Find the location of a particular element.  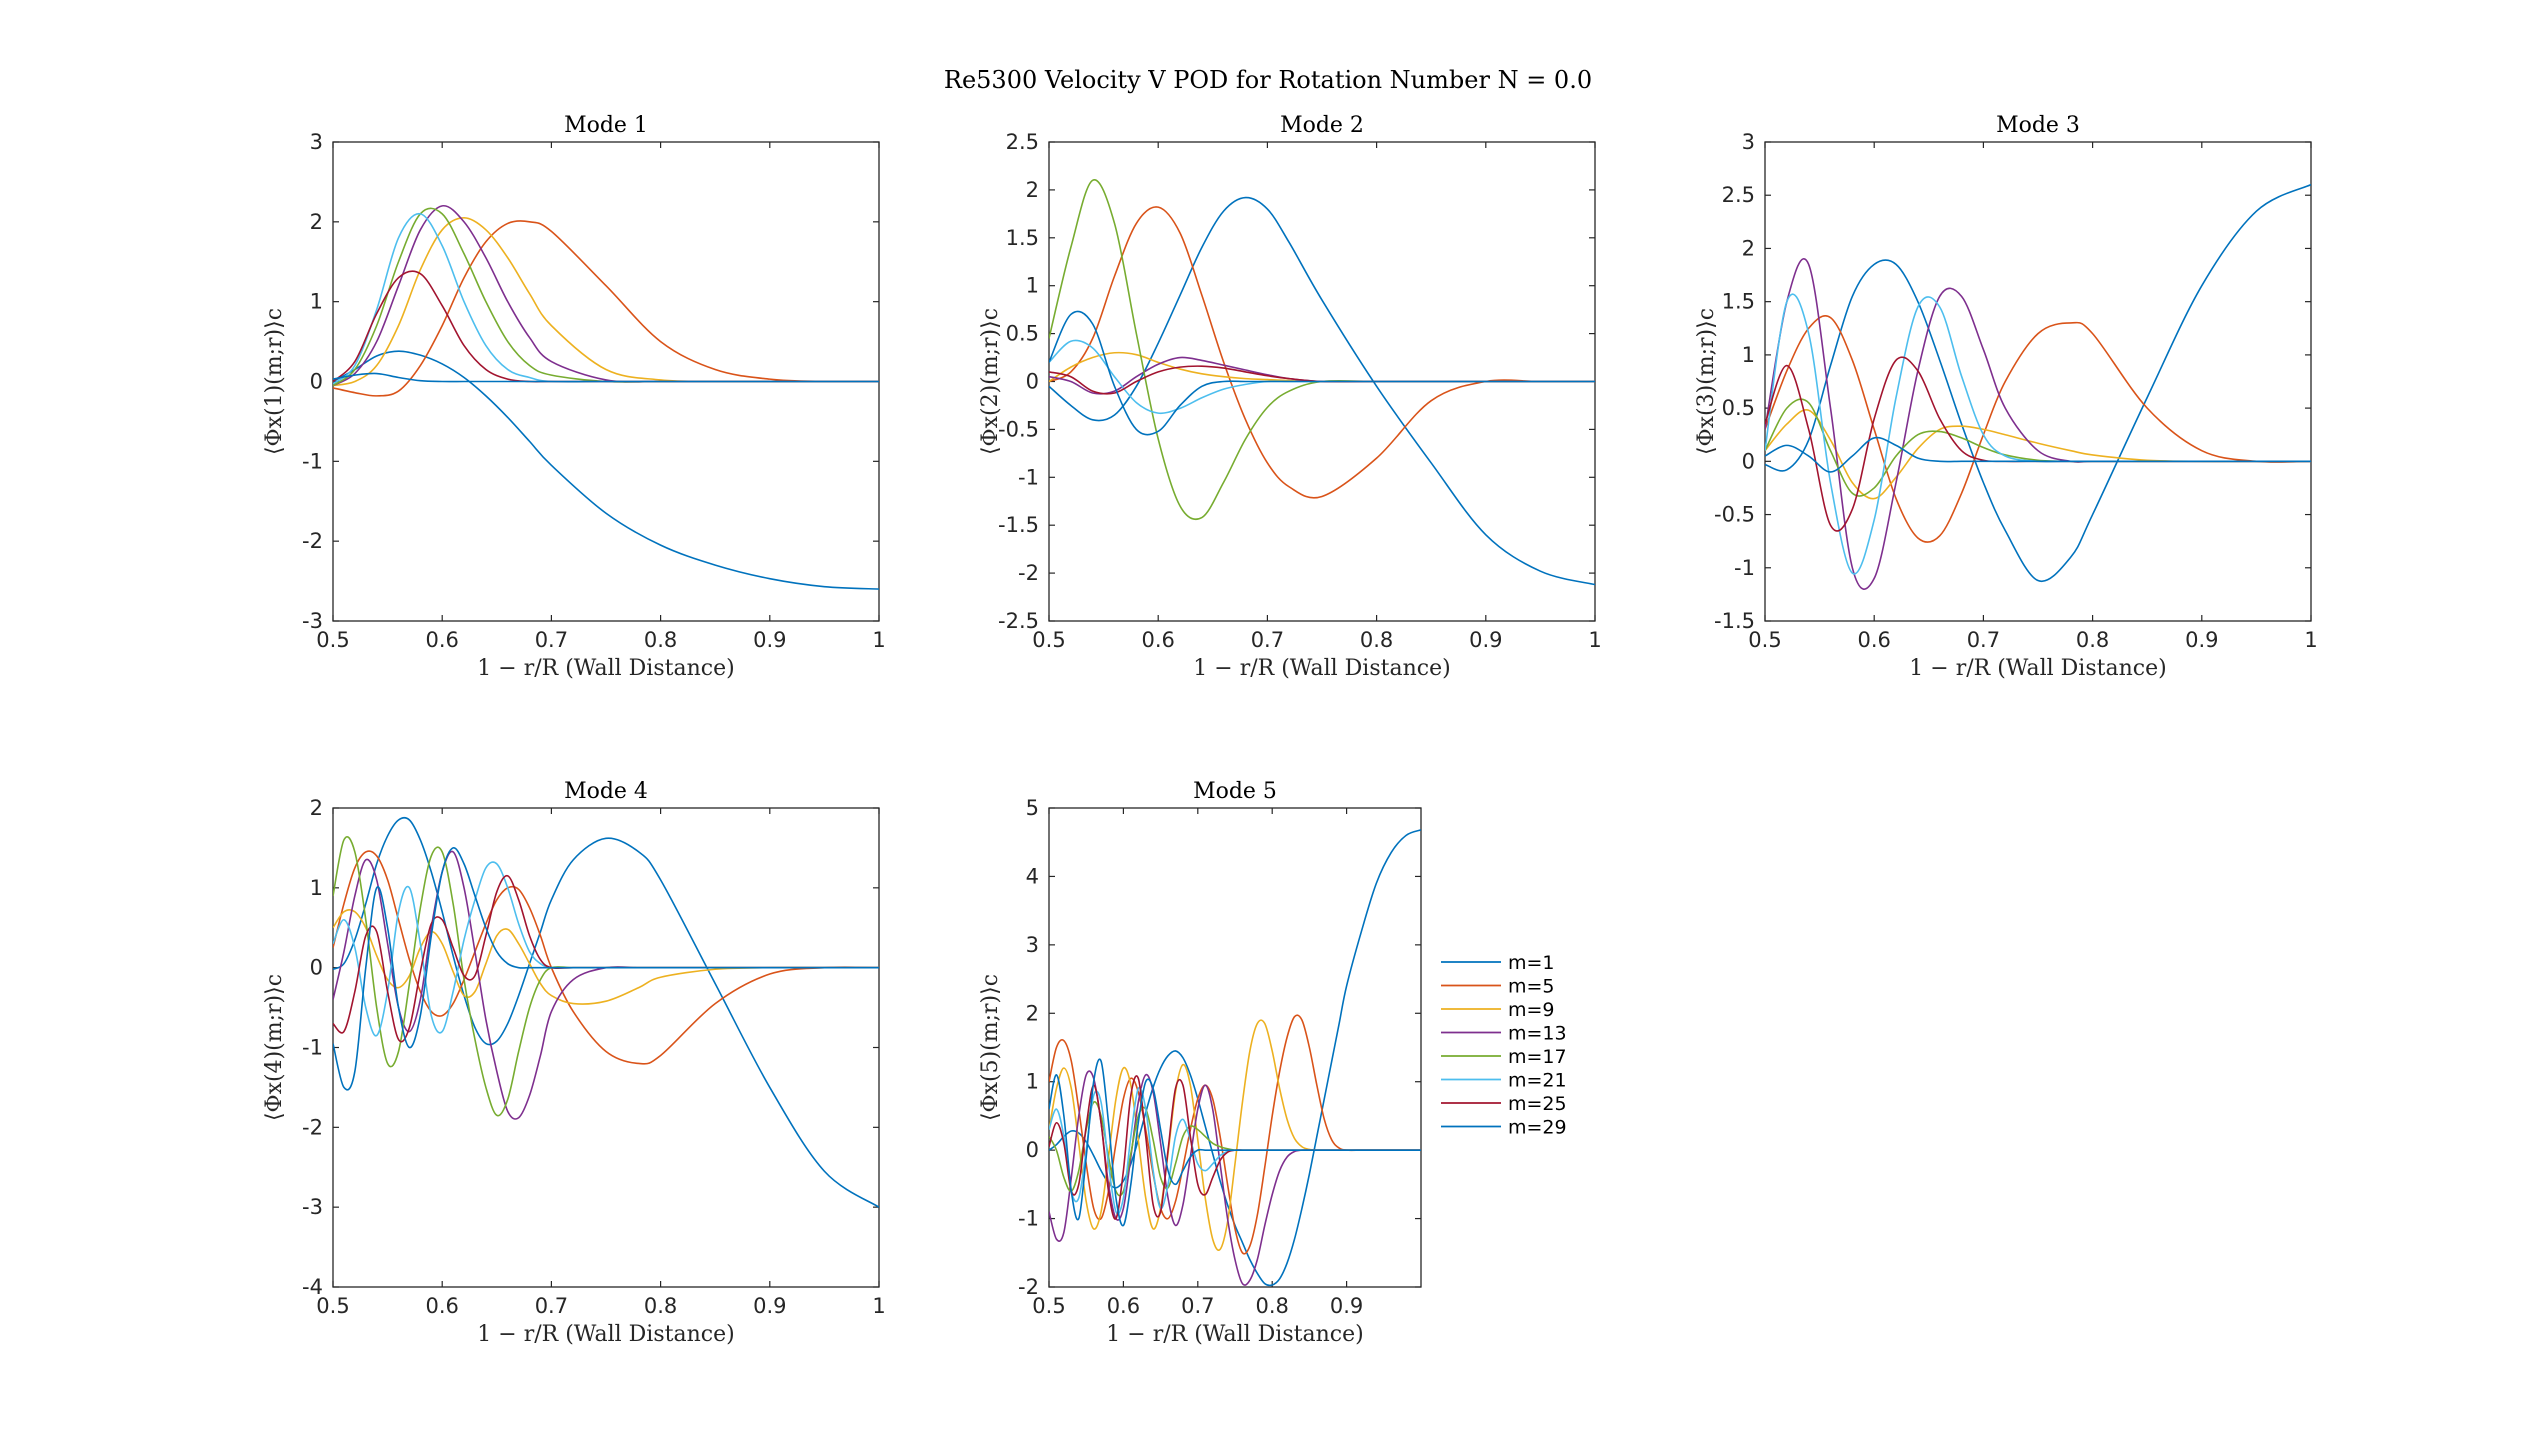

legend-box is located at coordinates (1508, 1048).